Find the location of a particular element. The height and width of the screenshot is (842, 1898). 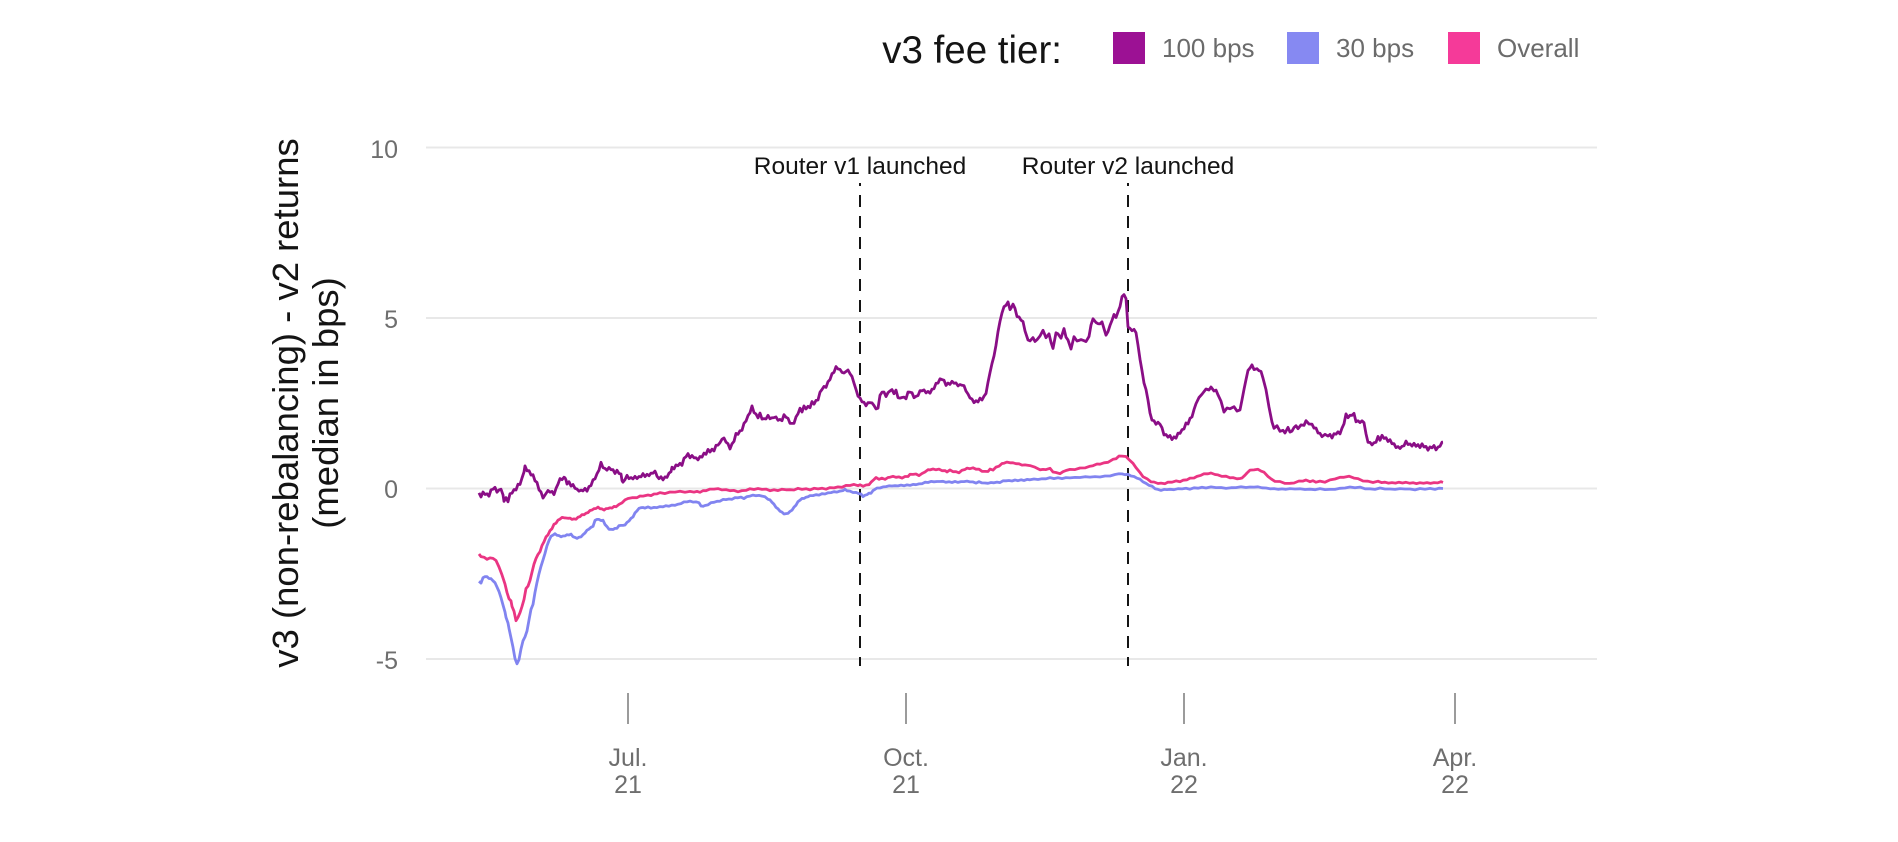

svg-text:v3 (non-rebalancing) - v2 retu: v3 (non-rebalancing) - v2 returns is located at coordinates (285, 403).